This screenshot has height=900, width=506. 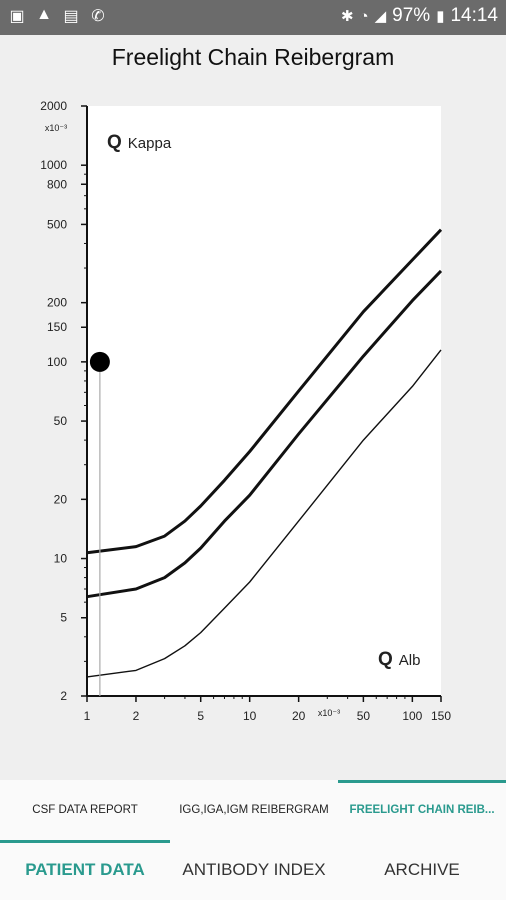 I want to click on missed-call-icon: ✆, so click(x=98, y=16).